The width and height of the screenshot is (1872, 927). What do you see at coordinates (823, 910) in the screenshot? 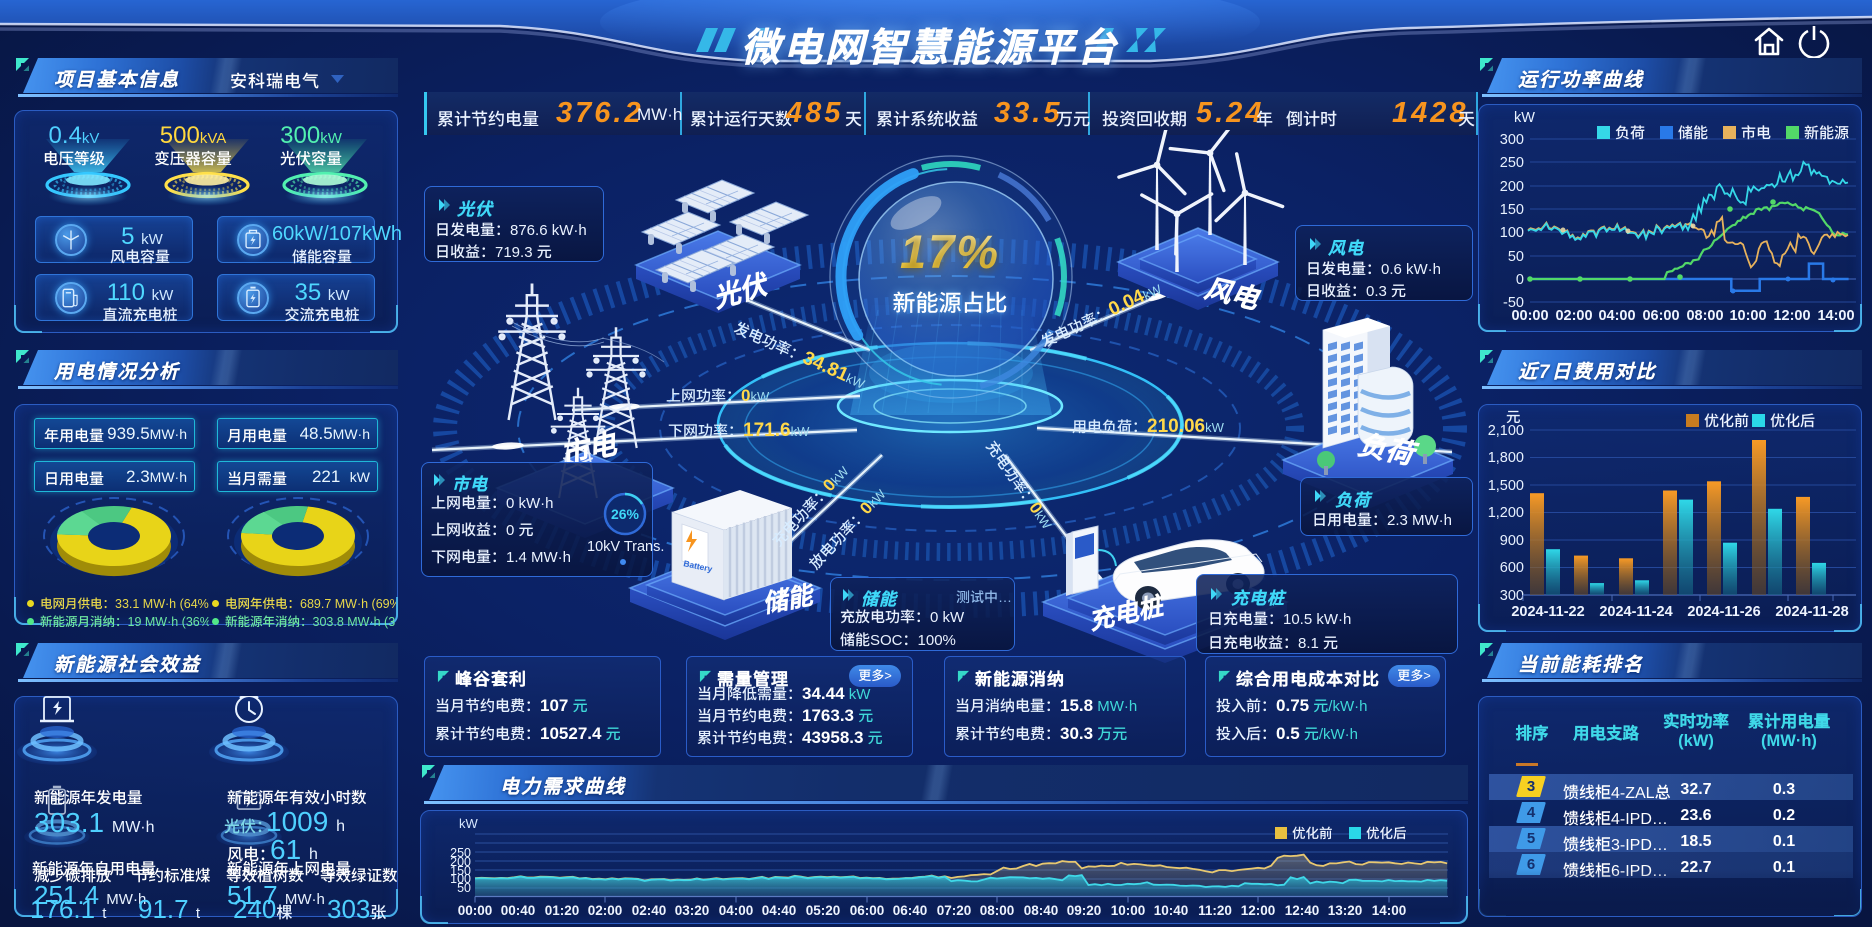
I see `svg-text: 05:20` at bounding box center [823, 910].